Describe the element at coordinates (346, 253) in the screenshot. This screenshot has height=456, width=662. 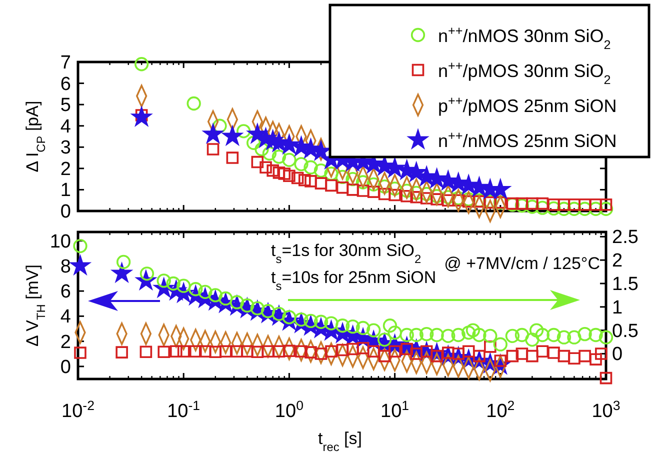
I see `annotation: t$_{s}$=1s for 30nm SiO$_{2}$` at that location.